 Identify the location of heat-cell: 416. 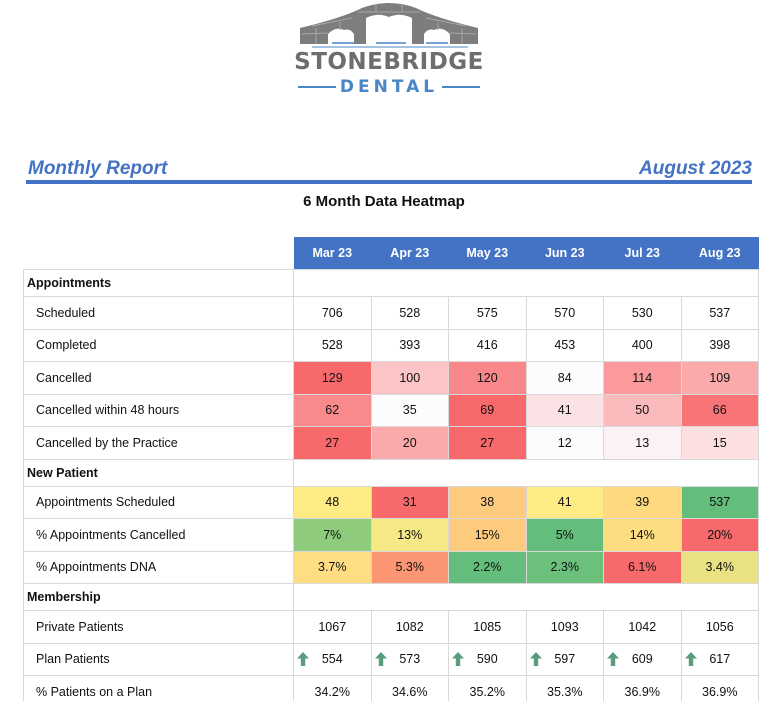
(487, 345).